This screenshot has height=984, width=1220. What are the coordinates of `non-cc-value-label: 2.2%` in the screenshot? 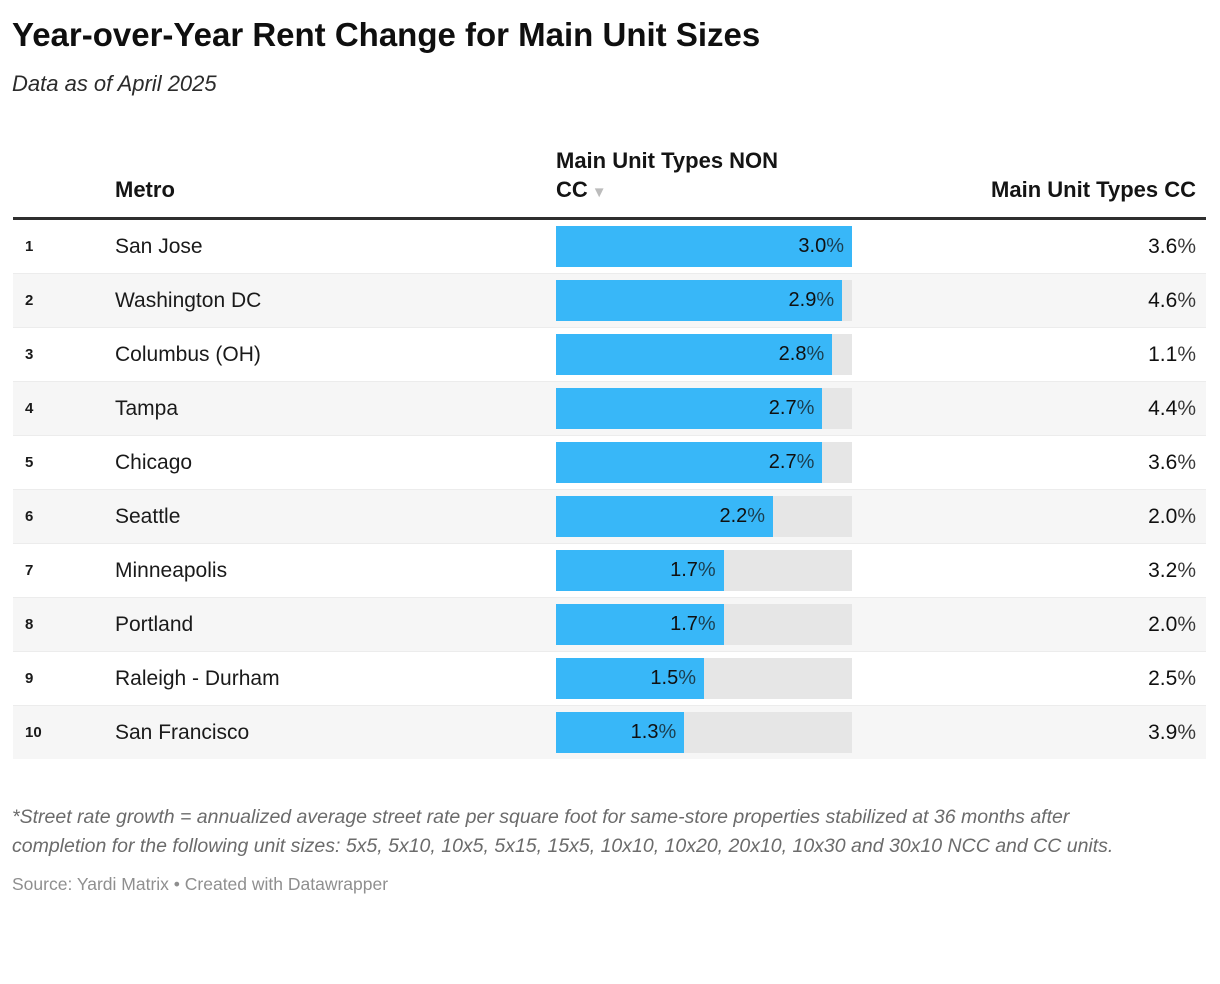 It's located at (742, 516).